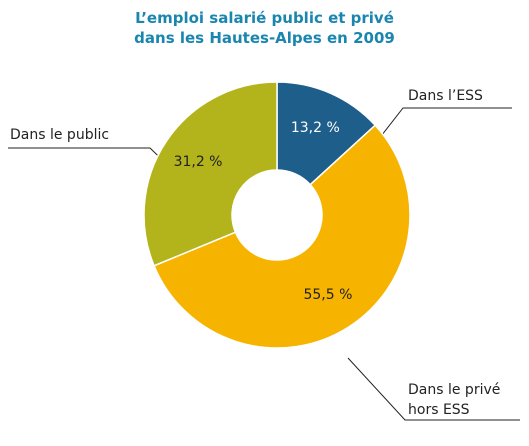  Describe the element at coordinates (198, 162) in the screenshot. I see `value-label: 31,2 %` at that location.